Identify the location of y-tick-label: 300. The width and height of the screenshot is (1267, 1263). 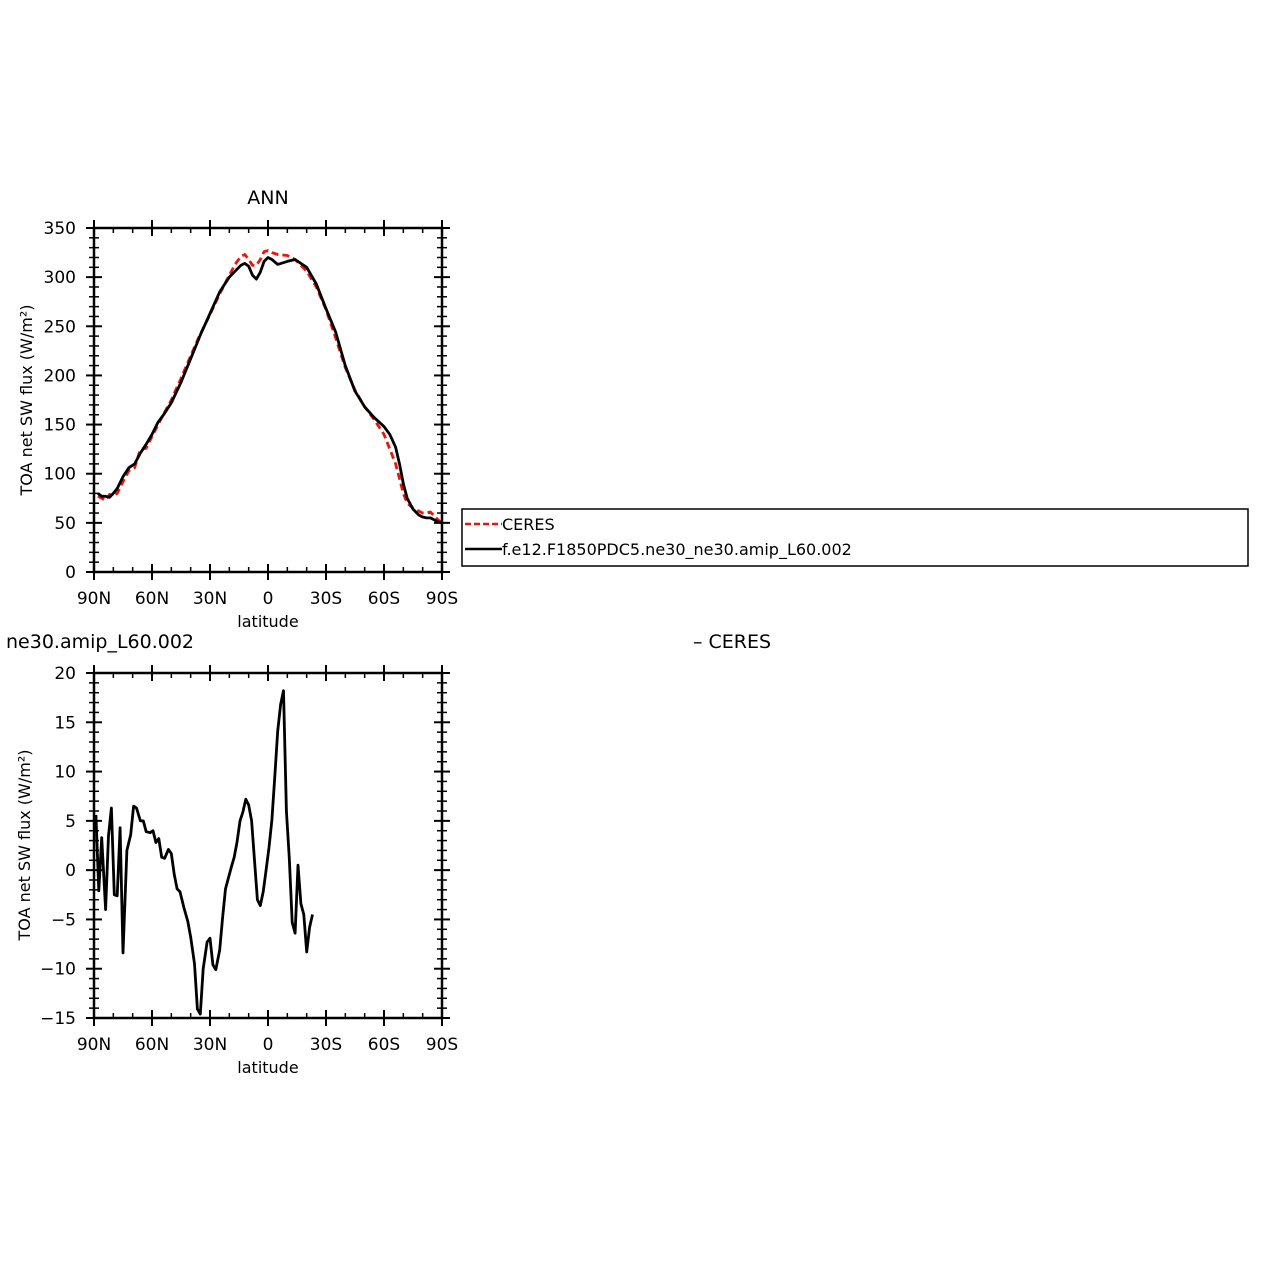
(60, 278).